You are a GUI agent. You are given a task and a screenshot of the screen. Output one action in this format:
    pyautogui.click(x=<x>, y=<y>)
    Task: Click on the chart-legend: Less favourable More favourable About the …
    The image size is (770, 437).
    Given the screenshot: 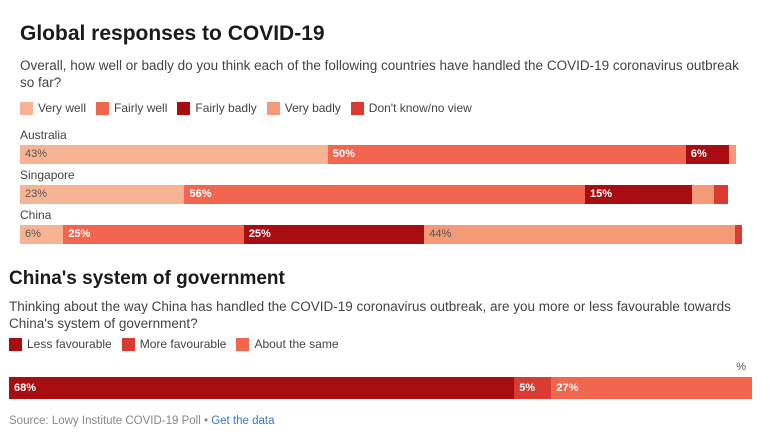 What is the action you would take?
    pyautogui.click(x=179, y=344)
    